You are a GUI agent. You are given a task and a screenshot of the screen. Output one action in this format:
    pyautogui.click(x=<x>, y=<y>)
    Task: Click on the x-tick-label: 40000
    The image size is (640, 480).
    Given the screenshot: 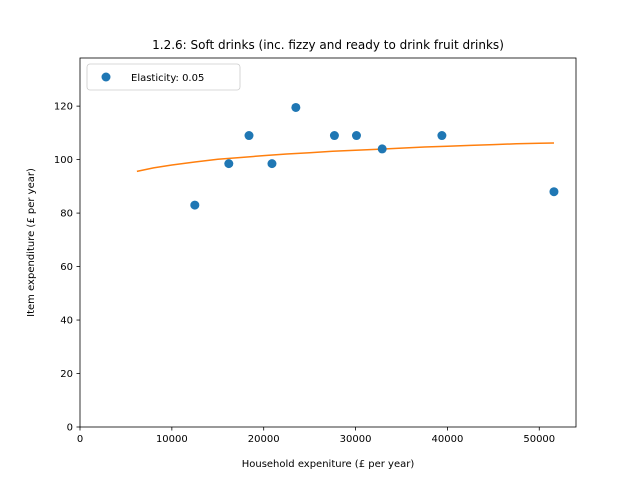 What is the action you would take?
    pyautogui.click(x=448, y=439)
    